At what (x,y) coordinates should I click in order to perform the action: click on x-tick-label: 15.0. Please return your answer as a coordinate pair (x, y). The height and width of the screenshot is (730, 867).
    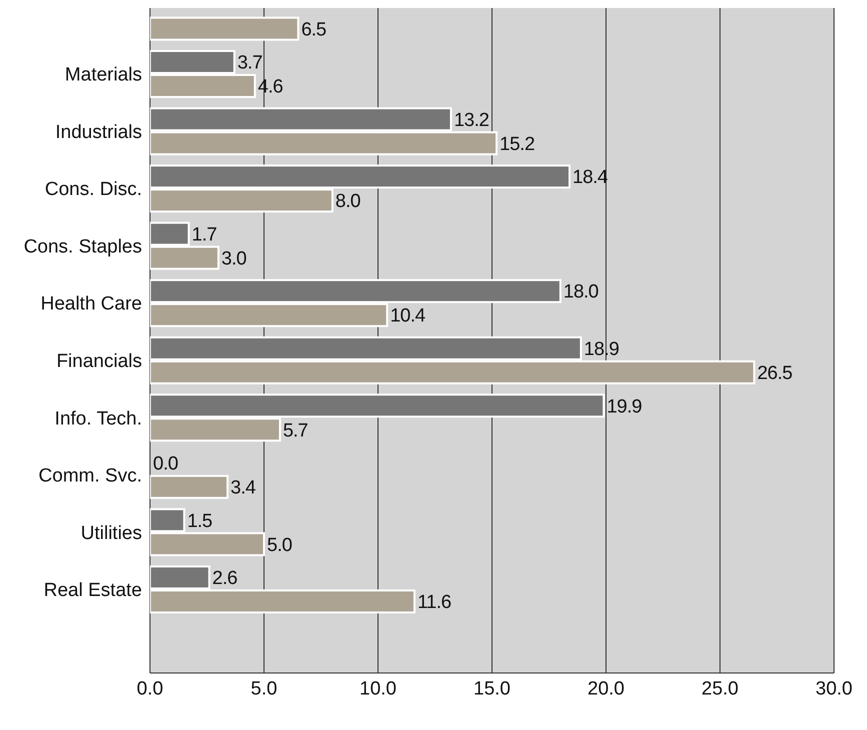
    Looking at the image, I should click on (492, 689).